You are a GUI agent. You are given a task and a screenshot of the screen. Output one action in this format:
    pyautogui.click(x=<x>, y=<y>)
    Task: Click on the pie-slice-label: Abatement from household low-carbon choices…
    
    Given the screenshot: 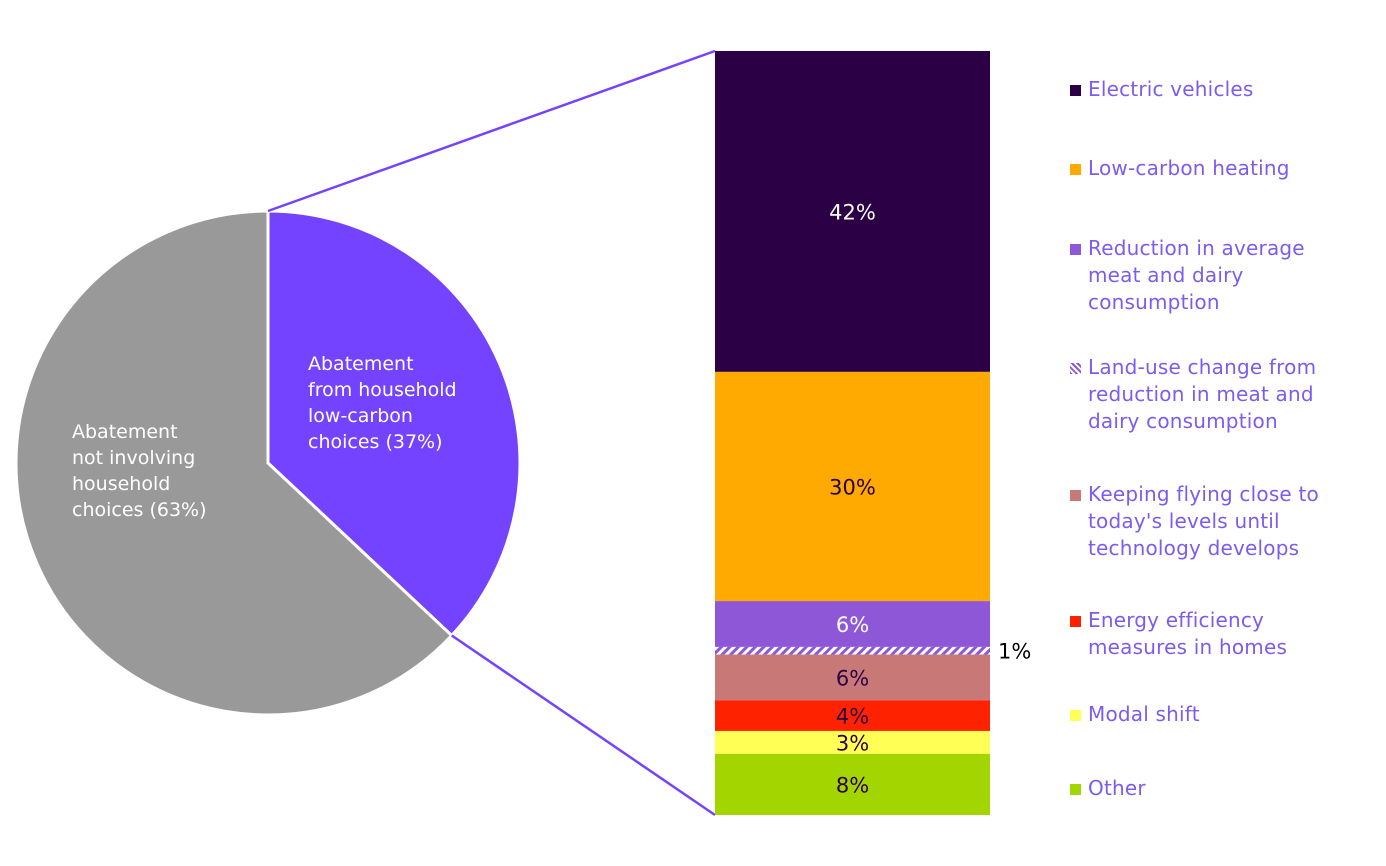 What is the action you would take?
    pyautogui.click(x=382, y=403)
    